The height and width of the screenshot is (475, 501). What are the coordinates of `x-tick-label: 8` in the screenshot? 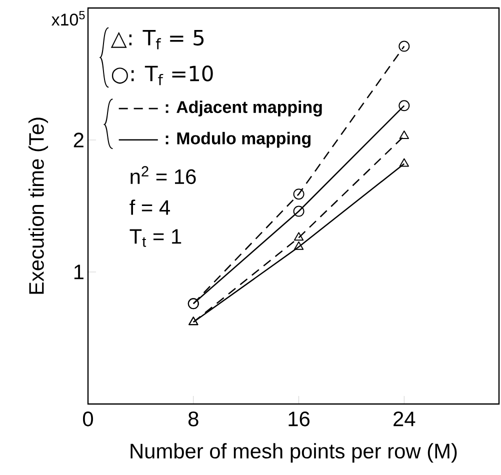 It's located at (193, 419).